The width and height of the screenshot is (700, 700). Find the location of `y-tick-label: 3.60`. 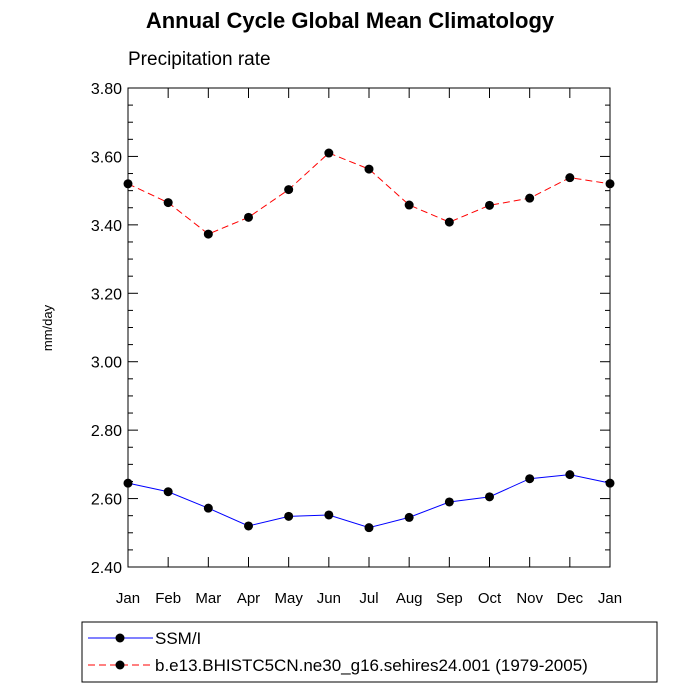

y-tick-label: 3.60 is located at coordinates (106, 157).